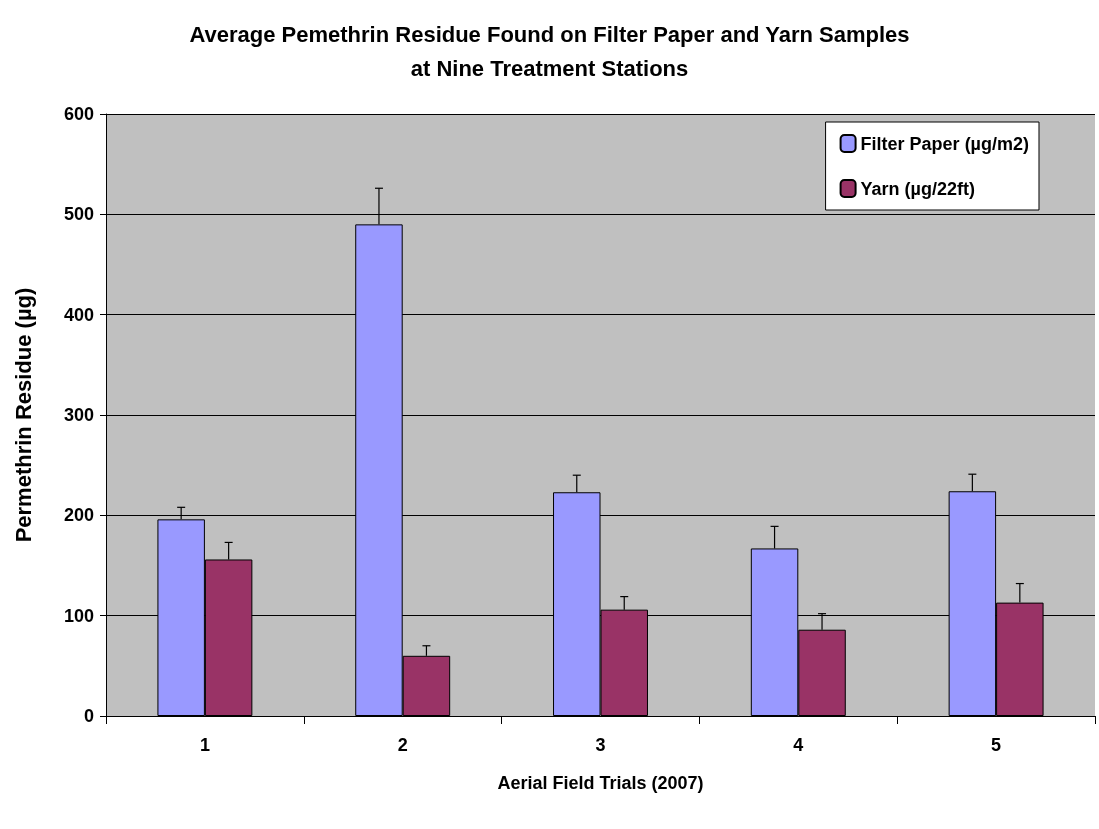 The height and width of the screenshot is (829, 1099). I want to click on y-axis-title: Permethrin Residue (µg), so click(23, 415).